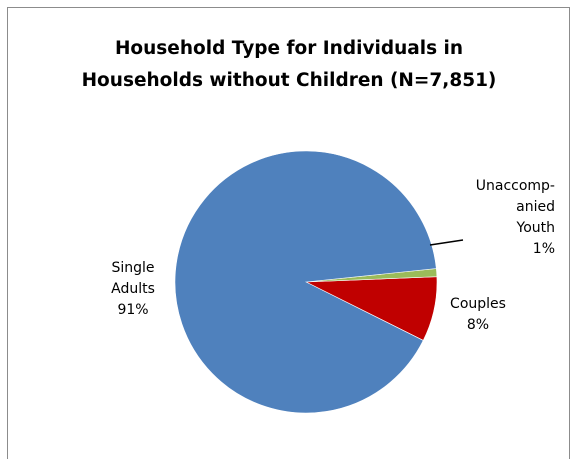  What do you see at coordinates (289, 48) in the screenshot?
I see `chart-title-line-1: Household Type for Individuals in` at bounding box center [289, 48].